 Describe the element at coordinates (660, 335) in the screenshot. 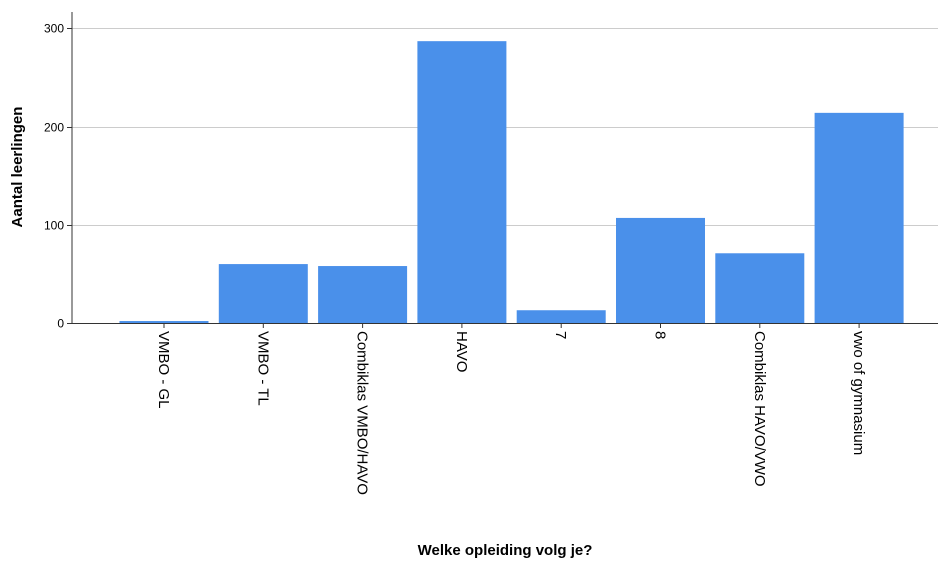

I see `x-tick-label: 8` at that location.